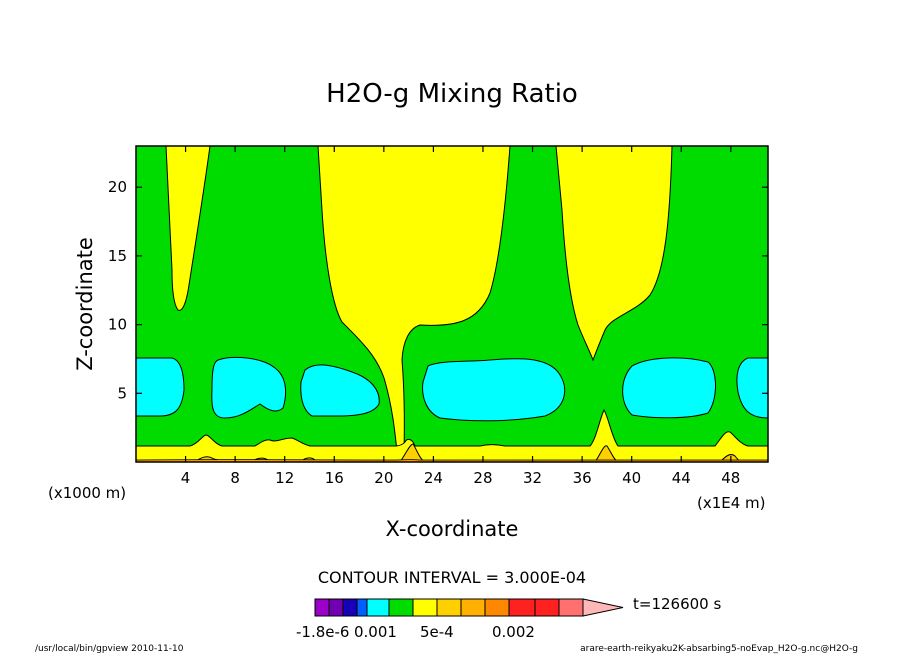 Image resolution: width=904 pixels, height=654 pixels. I want to click on y-tick-label: 20, so click(117, 187).